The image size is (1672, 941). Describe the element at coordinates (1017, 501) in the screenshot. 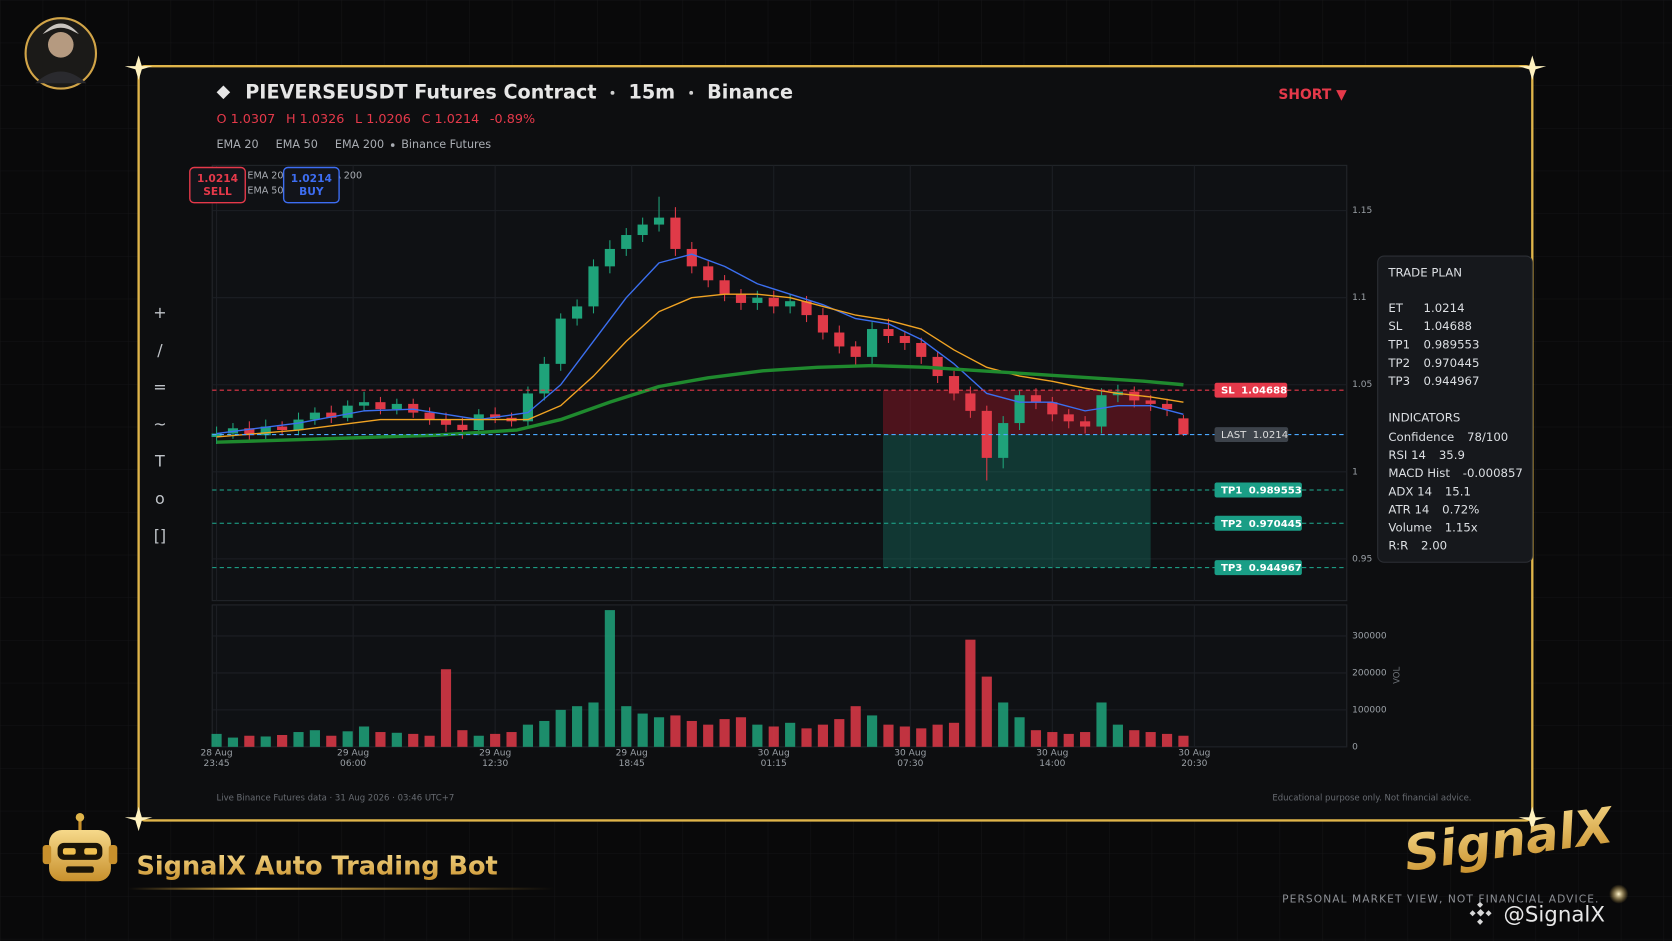

I see `trade-zone` at that location.